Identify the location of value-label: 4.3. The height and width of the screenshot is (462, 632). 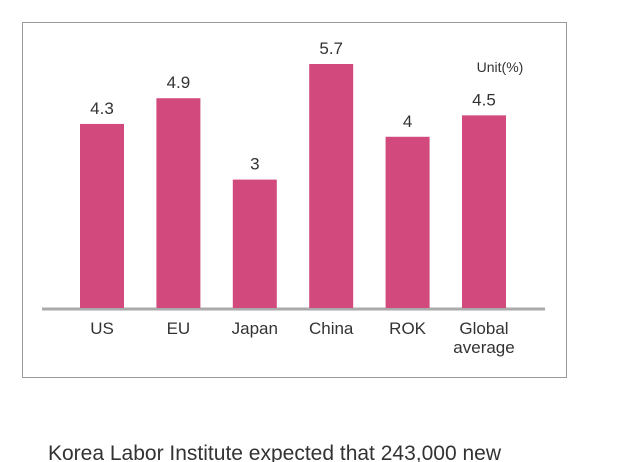
(102, 108).